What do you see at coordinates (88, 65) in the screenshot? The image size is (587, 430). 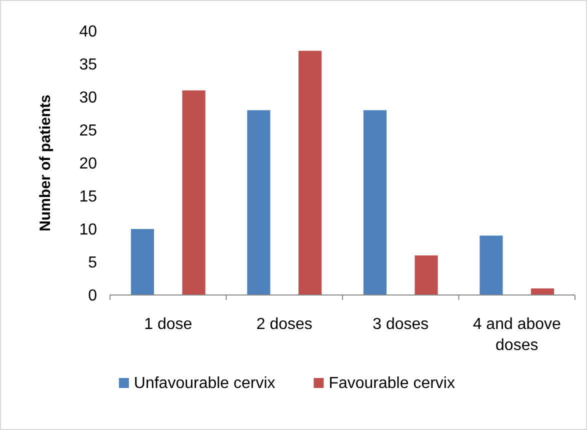 I see `y-tick-label: 35` at bounding box center [88, 65].